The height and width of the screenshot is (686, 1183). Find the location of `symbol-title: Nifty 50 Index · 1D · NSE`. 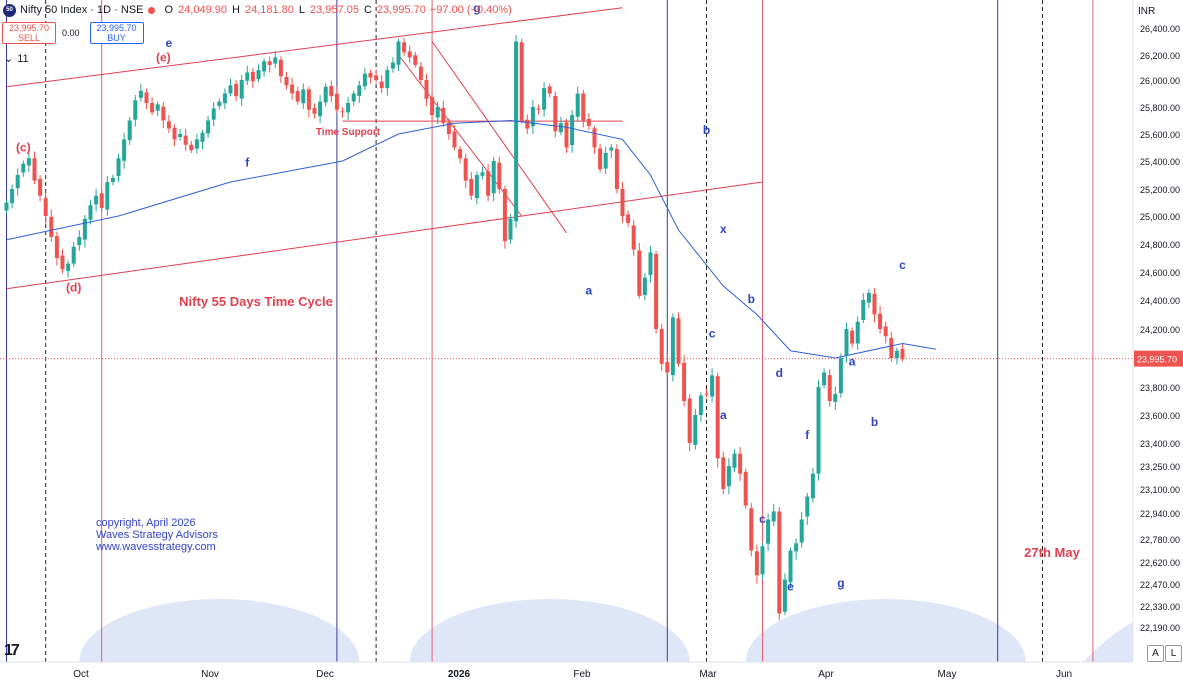

symbol-title: Nifty 50 Index · 1D · NSE is located at coordinates (82, 10).